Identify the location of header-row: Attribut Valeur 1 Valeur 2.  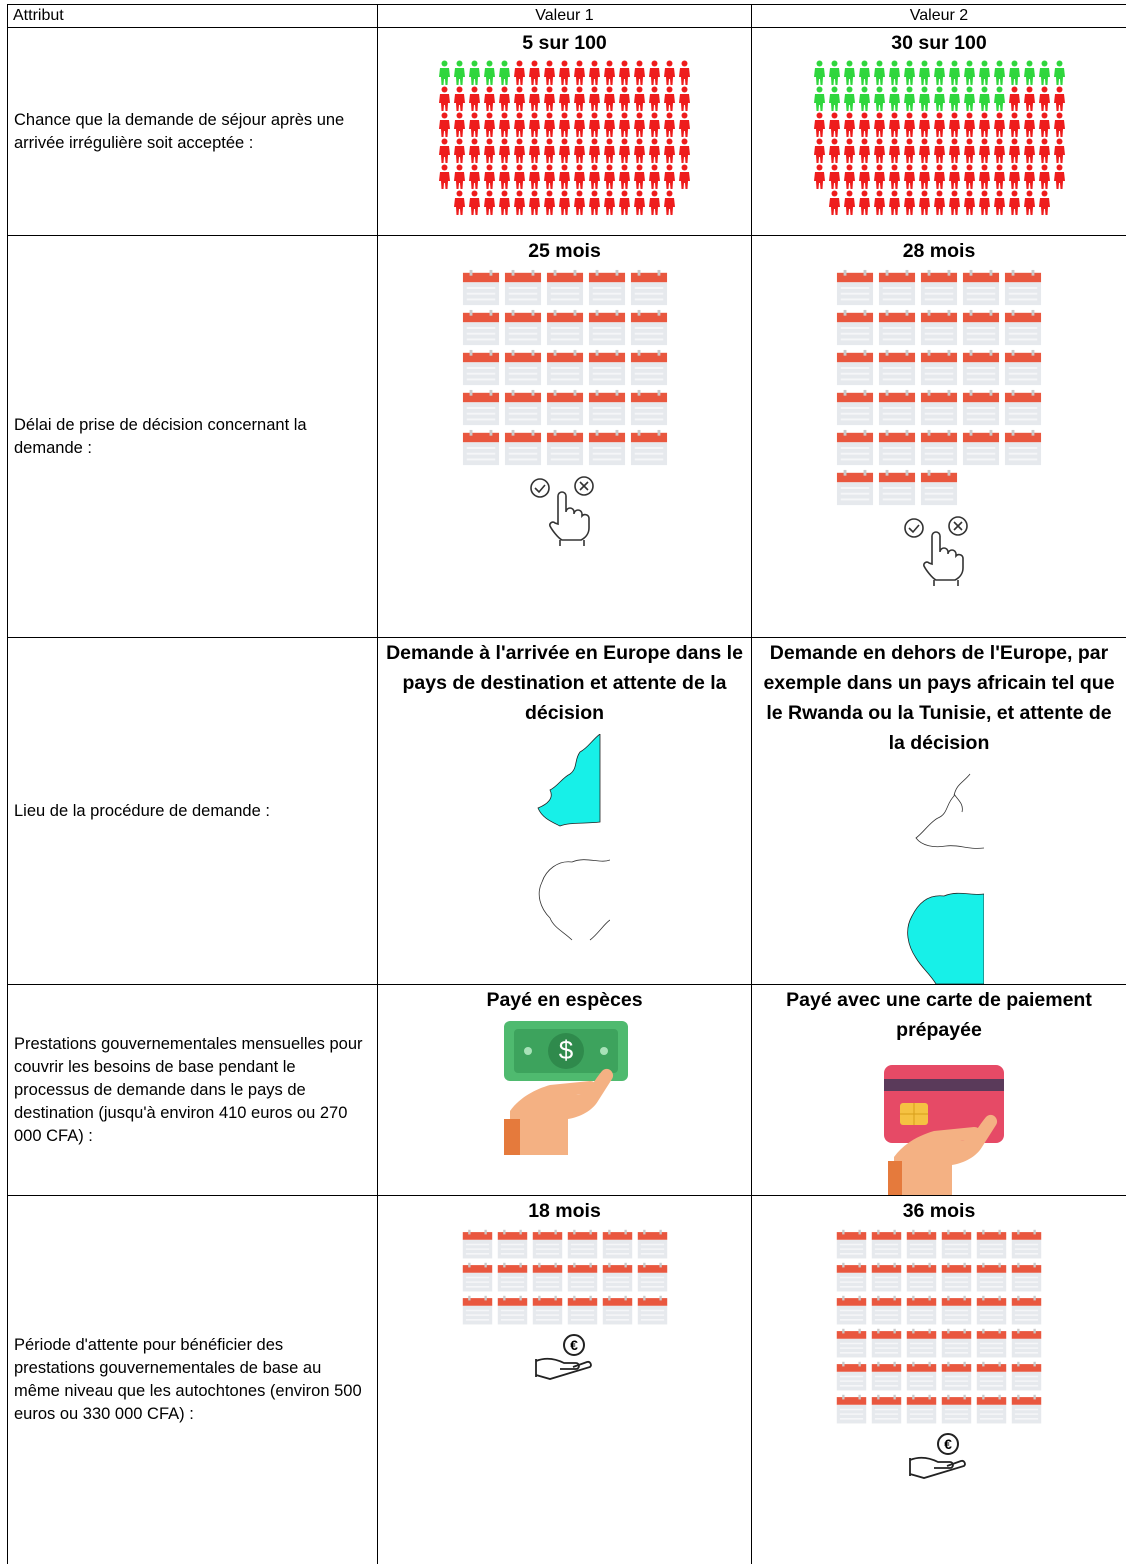
(567, 16).